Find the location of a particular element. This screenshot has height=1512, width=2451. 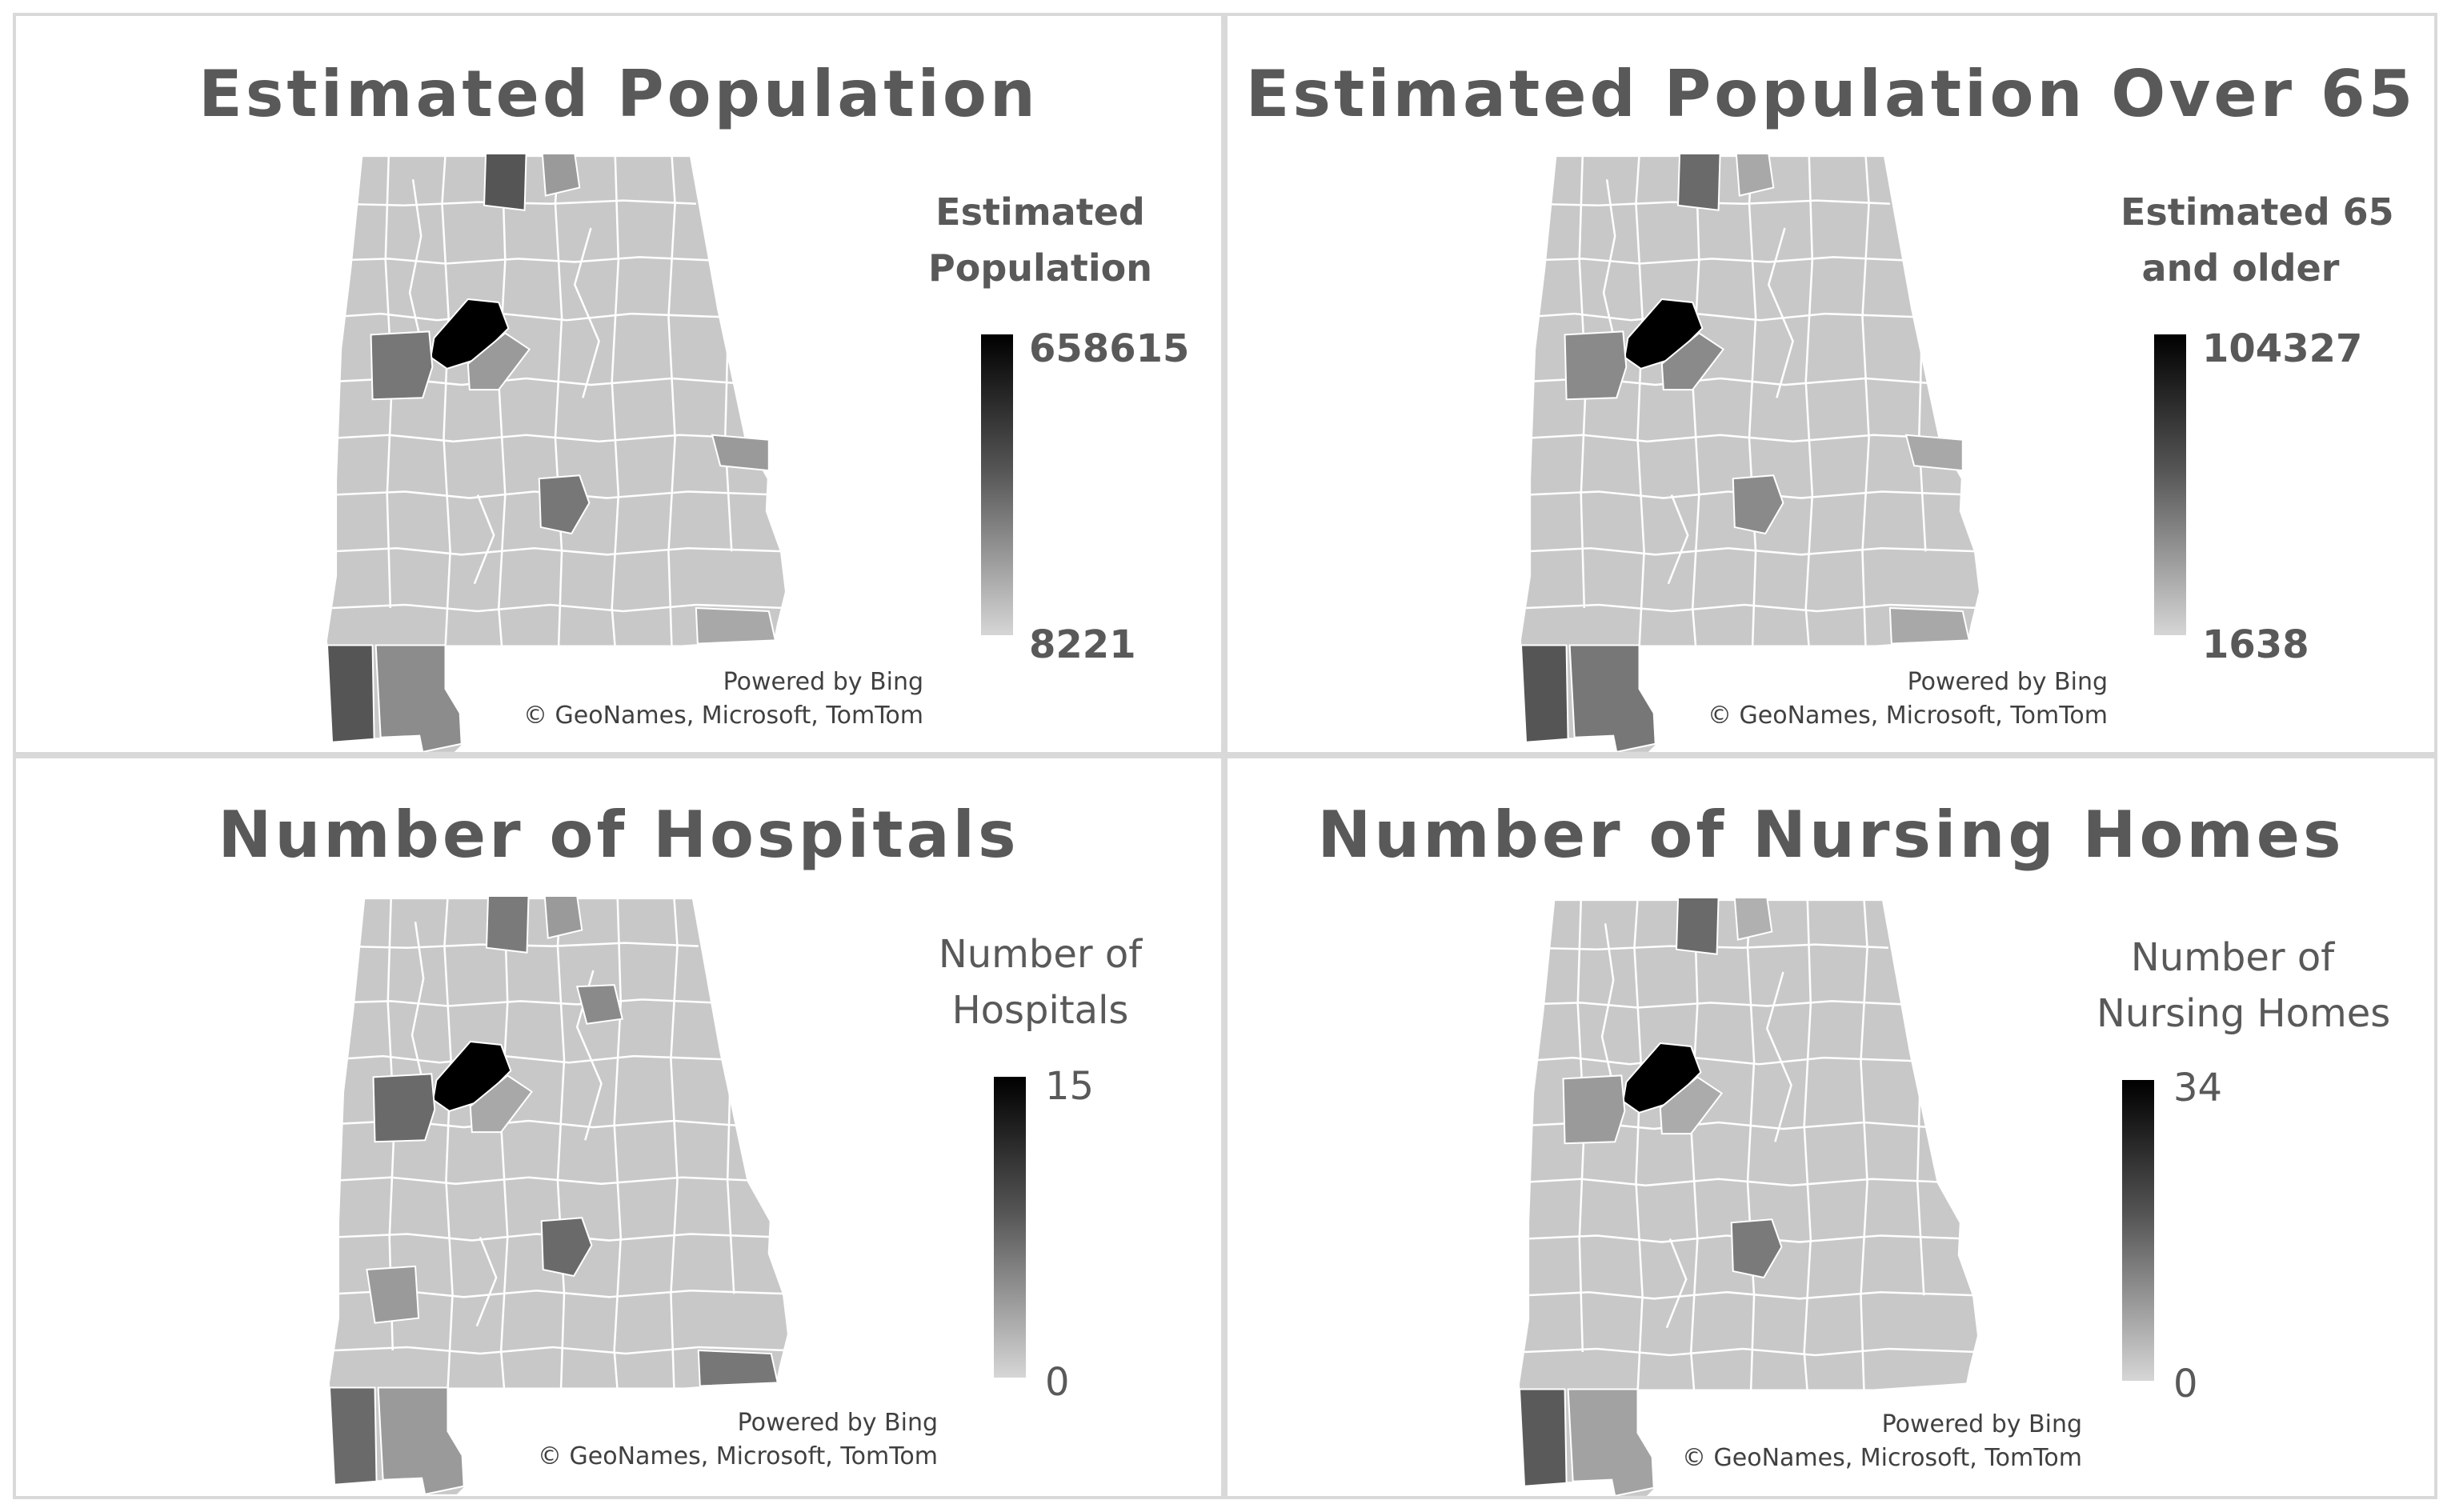

legend-title-line-2: Hospitals is located at coordinates (1040, 1010).